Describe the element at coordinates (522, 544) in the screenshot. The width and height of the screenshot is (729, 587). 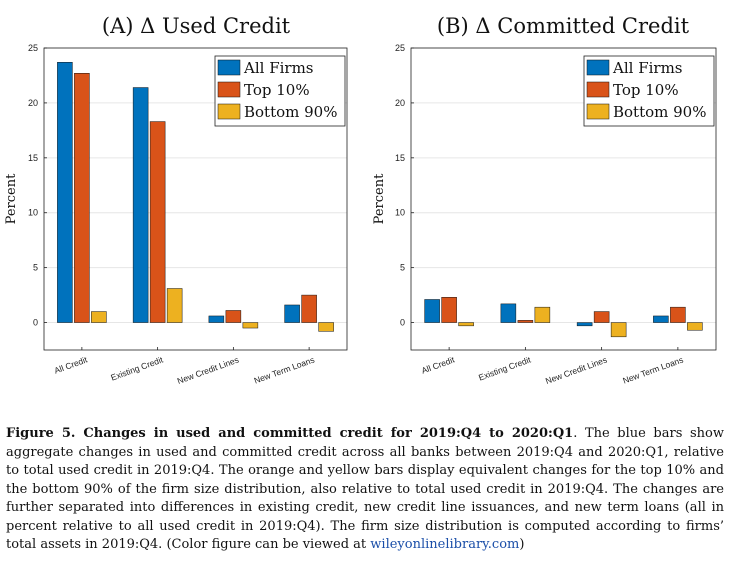
I see `caption-end: )` at that location.